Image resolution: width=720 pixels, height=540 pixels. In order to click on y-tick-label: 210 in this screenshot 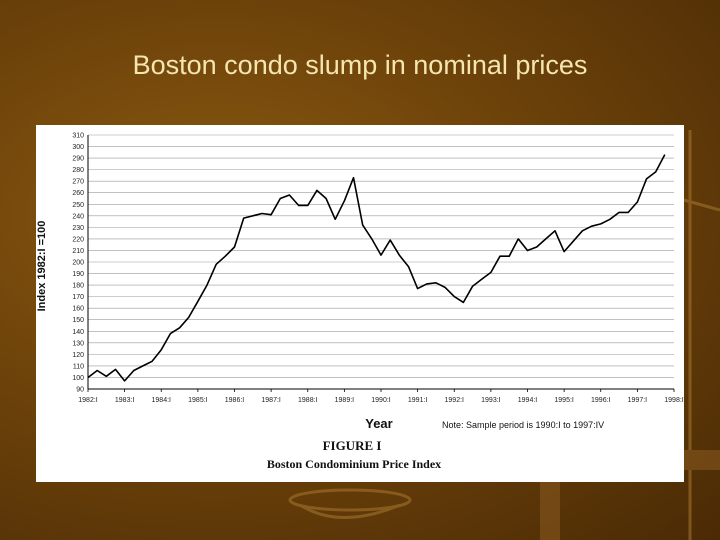, I will do `click(78, 251)`.